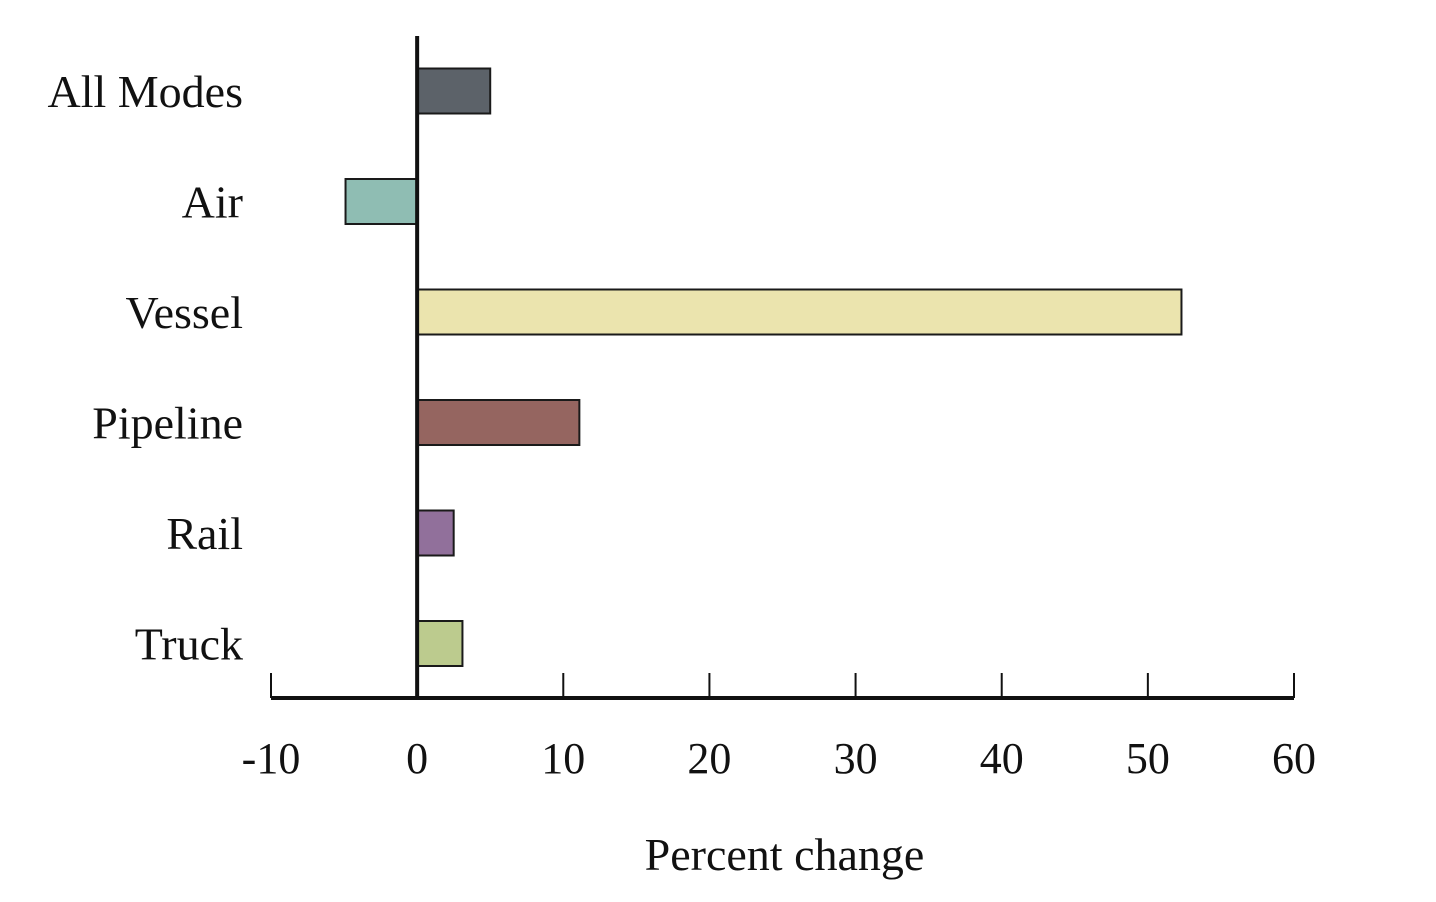  Describe the element at coordinates (799, 312) in the screenshot. I see `bar-vessel` at that location.